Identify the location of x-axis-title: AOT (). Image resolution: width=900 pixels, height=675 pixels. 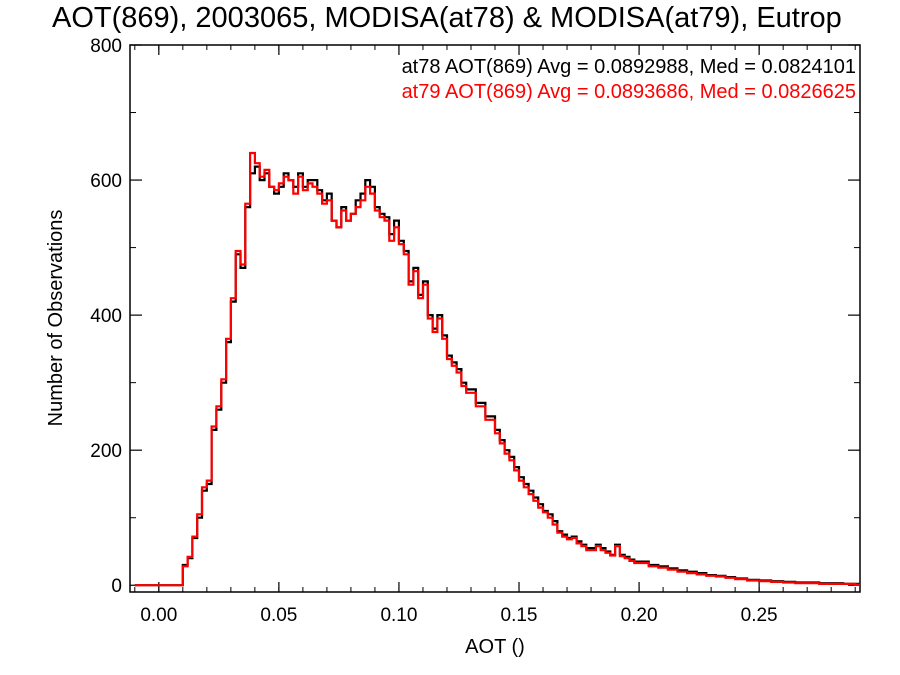
(495, 647).